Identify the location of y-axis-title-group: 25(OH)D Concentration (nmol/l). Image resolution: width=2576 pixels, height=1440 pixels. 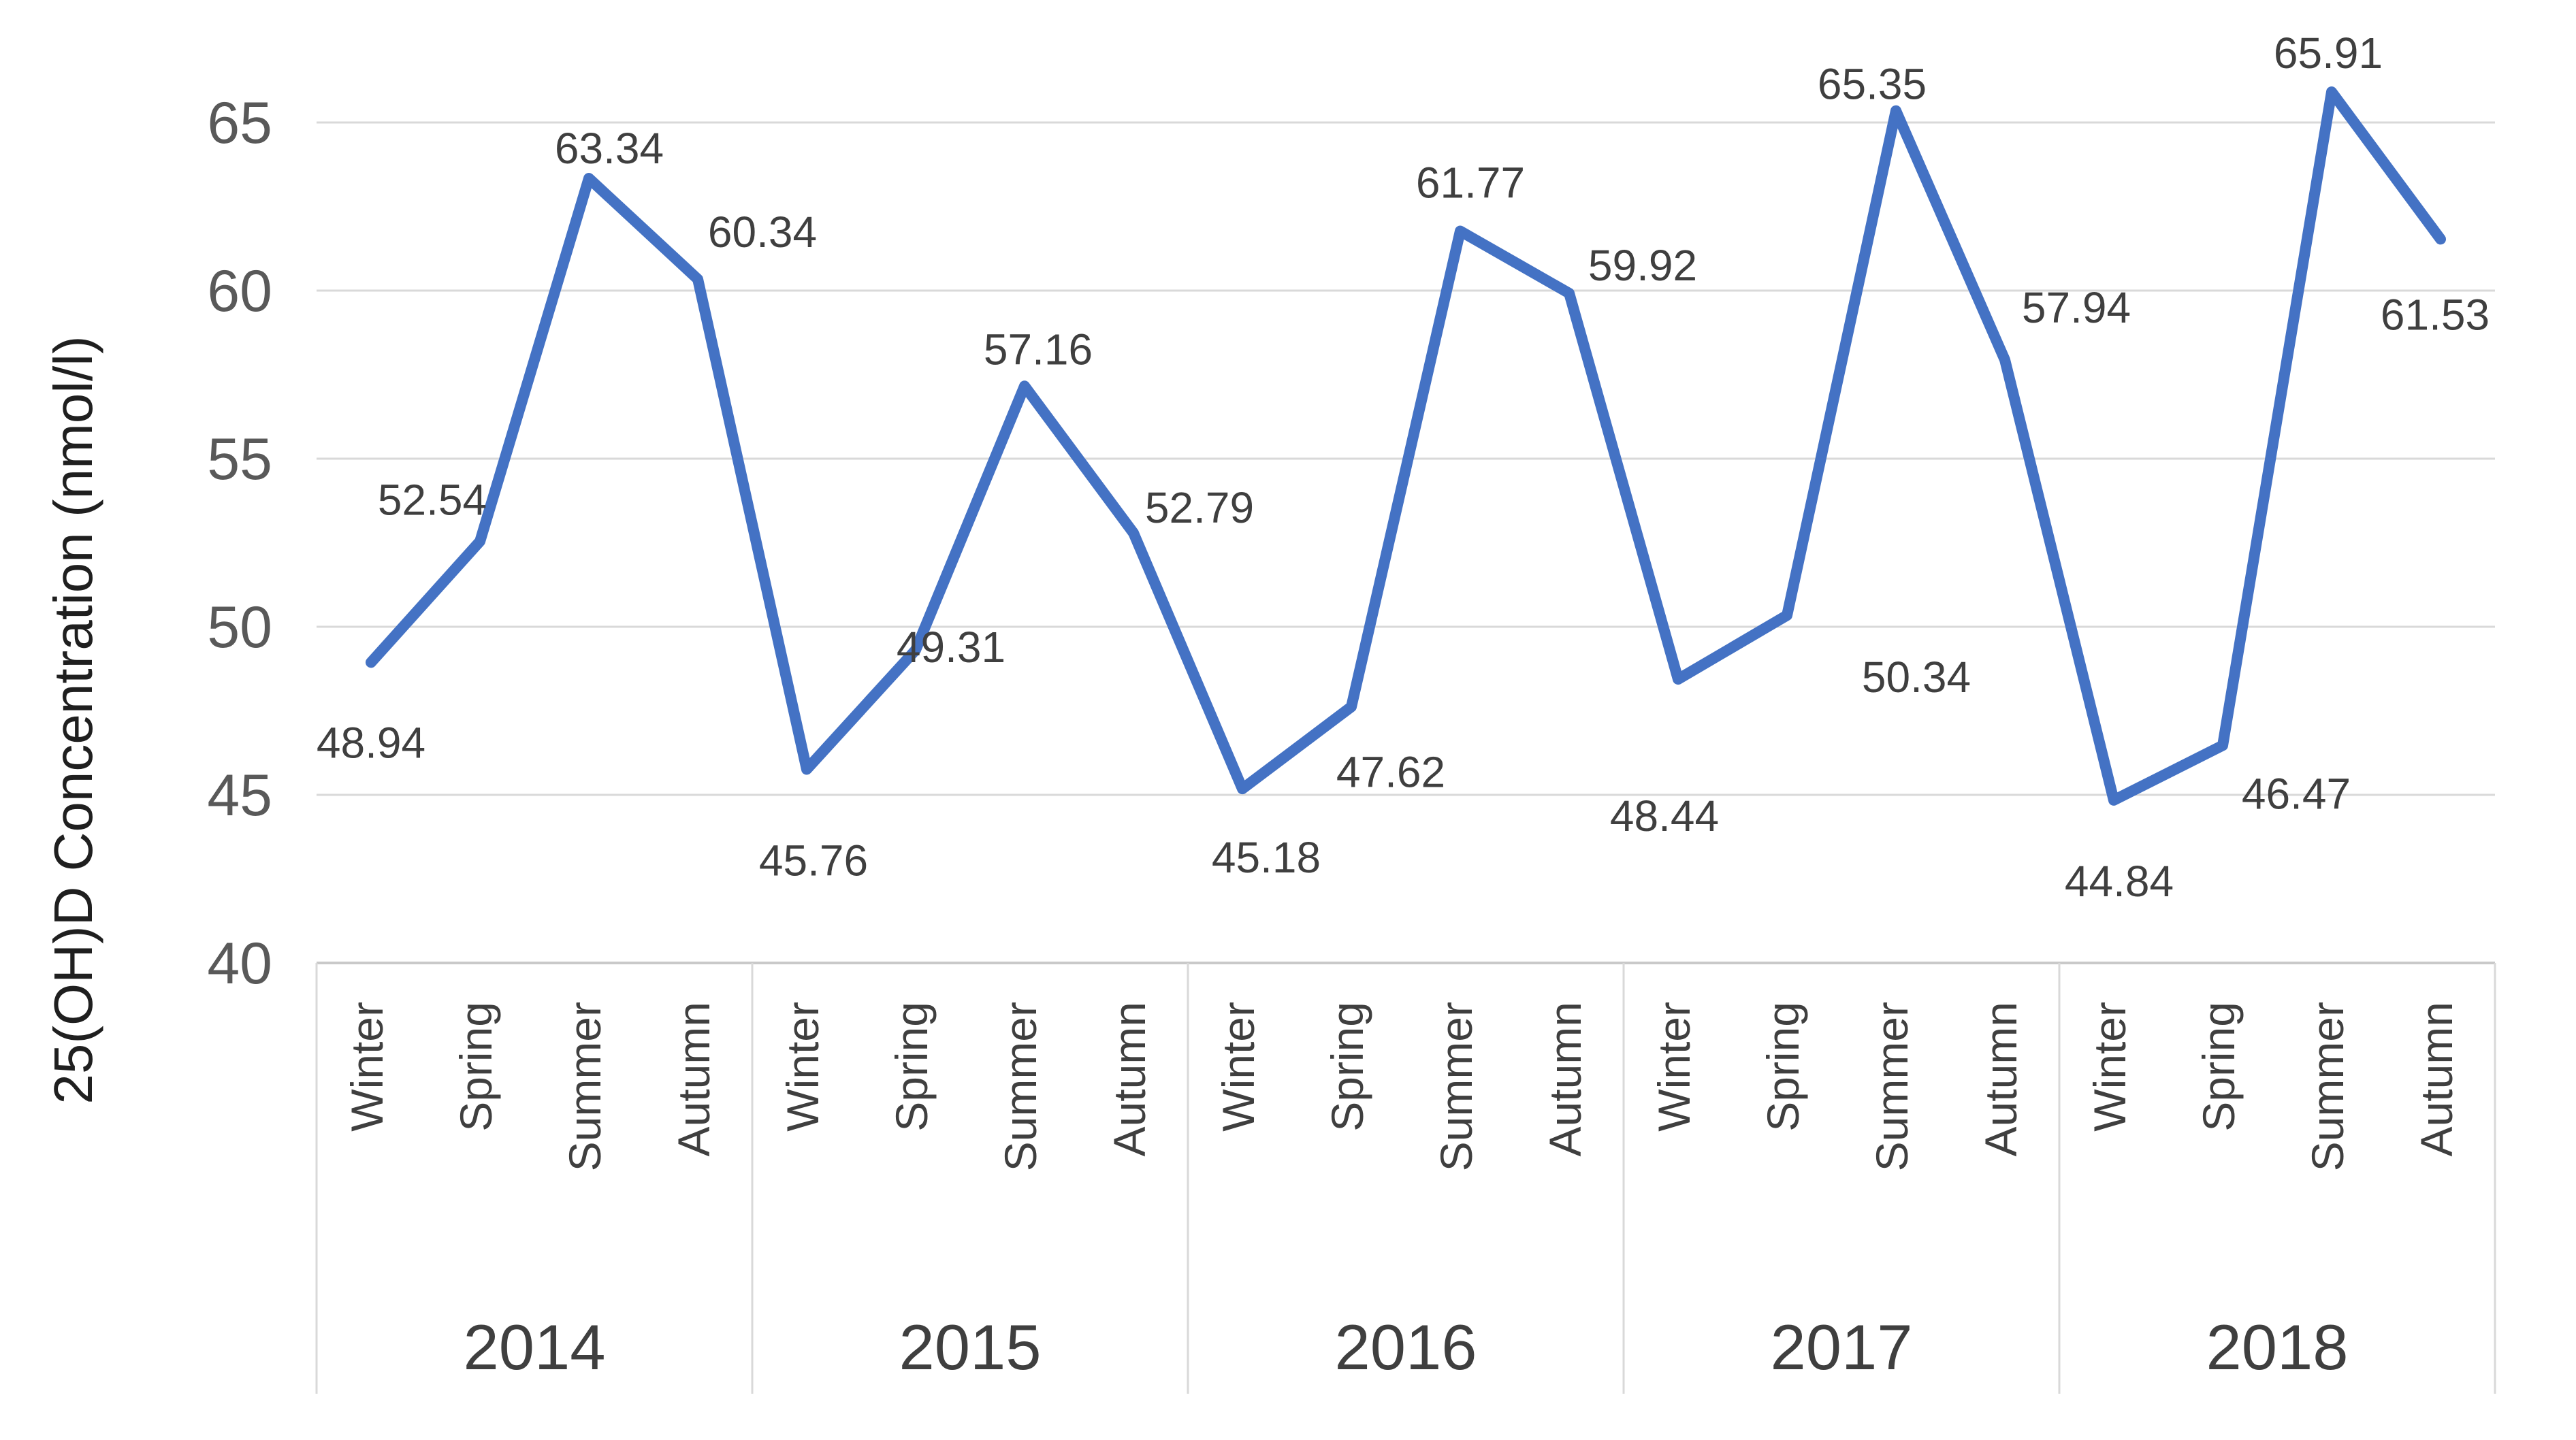
(73, 720).